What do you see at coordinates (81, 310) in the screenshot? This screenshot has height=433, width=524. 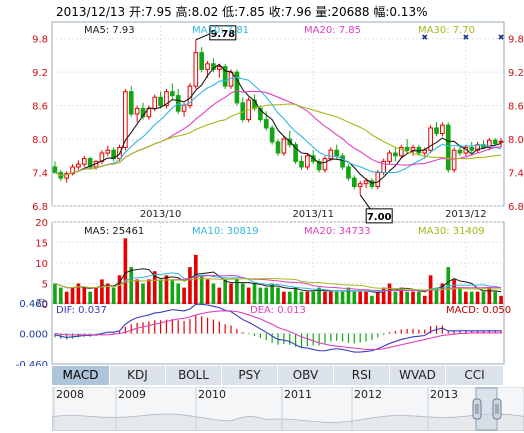 I see `dif-label: DIF: 0.037` at bounding box center [81, 310].